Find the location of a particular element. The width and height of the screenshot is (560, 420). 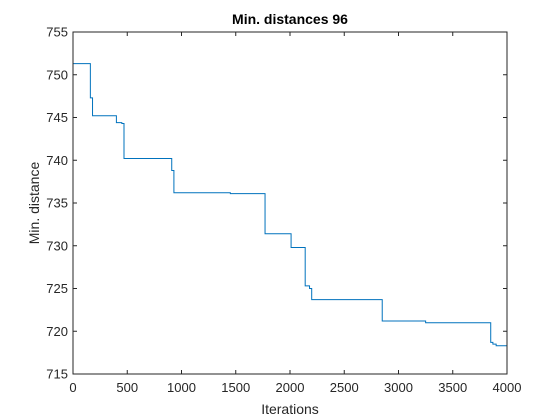

x-tick-label: 500 is located at coordinates (127, 387).